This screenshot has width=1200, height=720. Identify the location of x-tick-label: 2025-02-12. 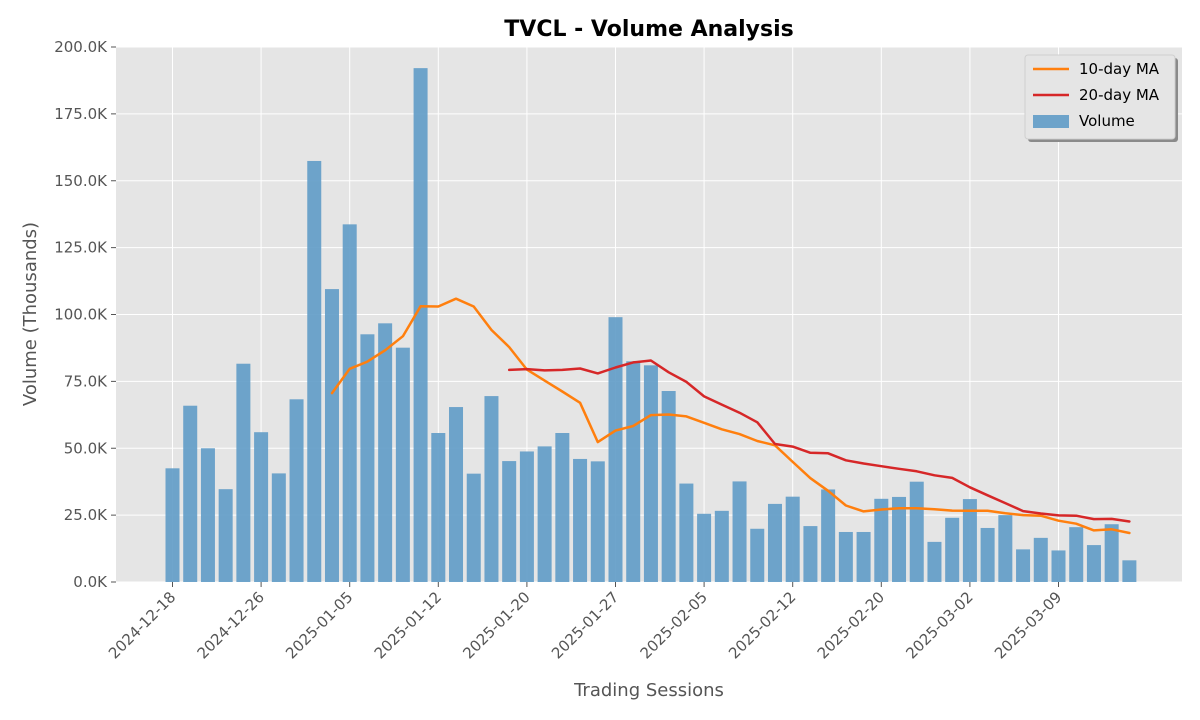
(762, 625).